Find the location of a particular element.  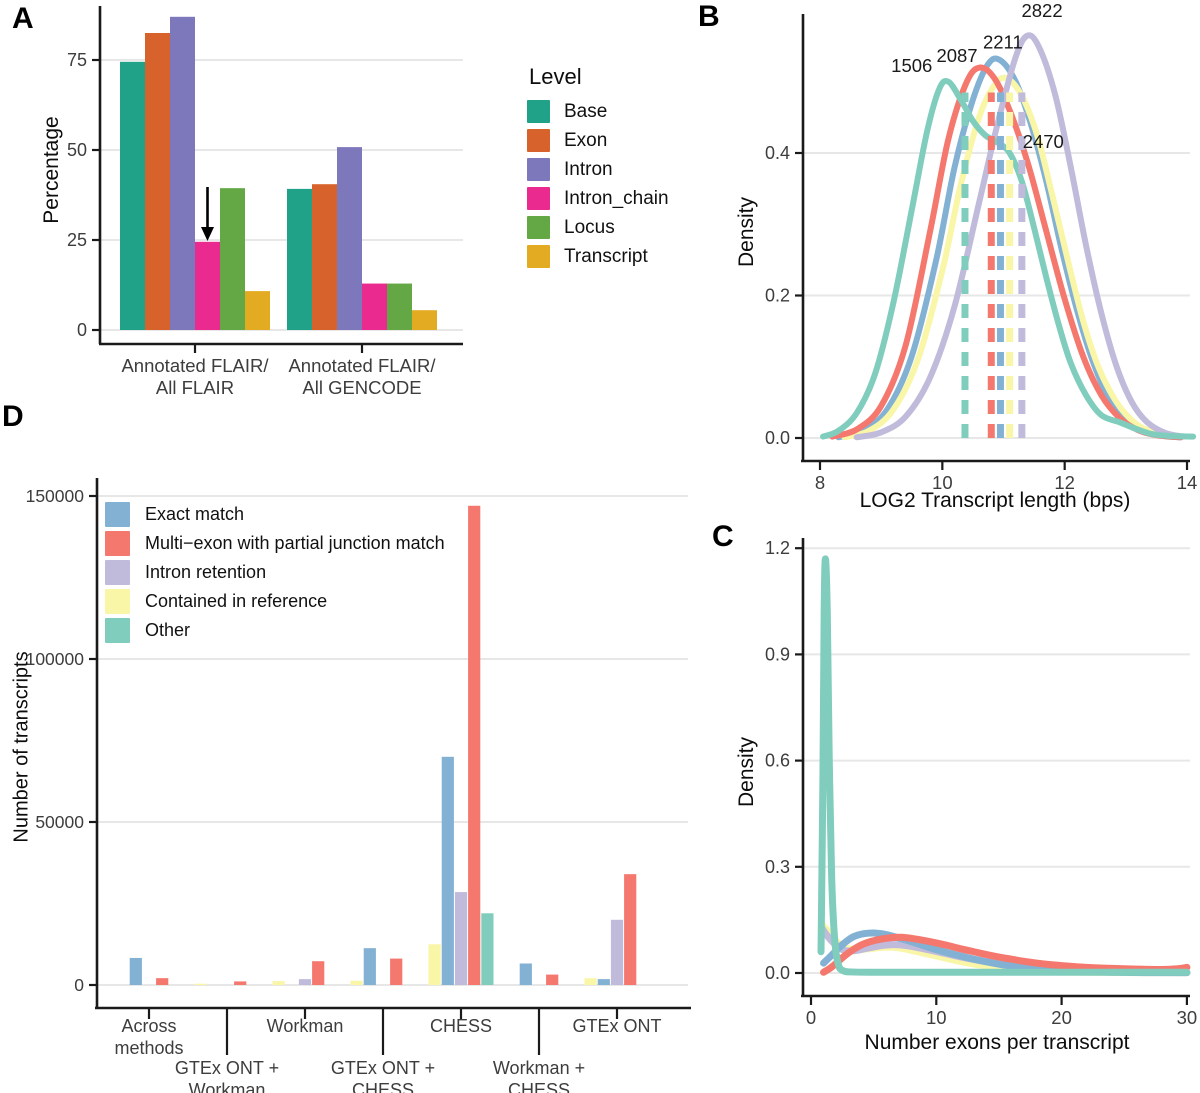

panel-c-letter: C is located at coordinates (723, 536).